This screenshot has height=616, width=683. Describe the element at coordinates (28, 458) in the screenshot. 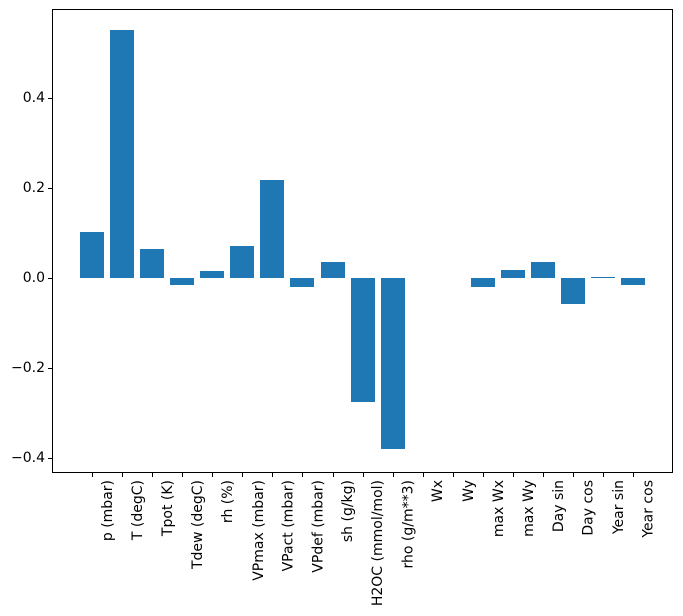

I see `y-axis-tick-label: −0.4` at that location.